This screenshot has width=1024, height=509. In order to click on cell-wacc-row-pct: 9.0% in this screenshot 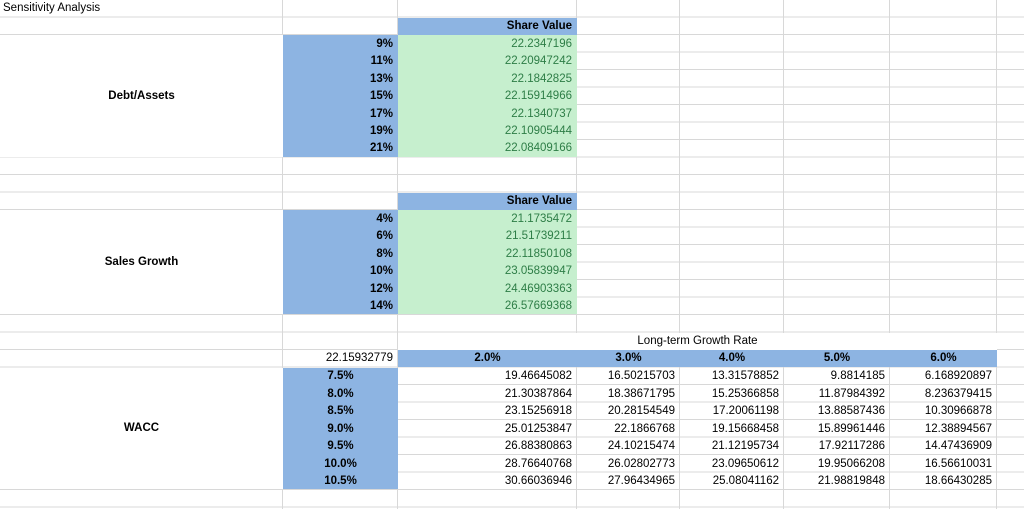, I will do `click(340, 429)`.